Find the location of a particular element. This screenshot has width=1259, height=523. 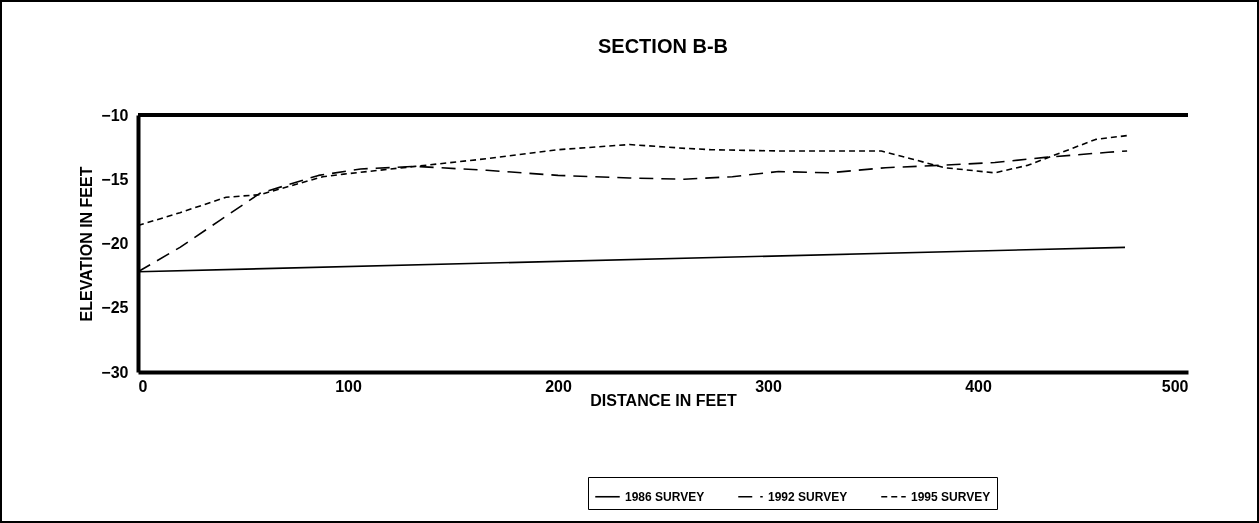

y-tick-label: −15 is located at coordinates (115, 179).